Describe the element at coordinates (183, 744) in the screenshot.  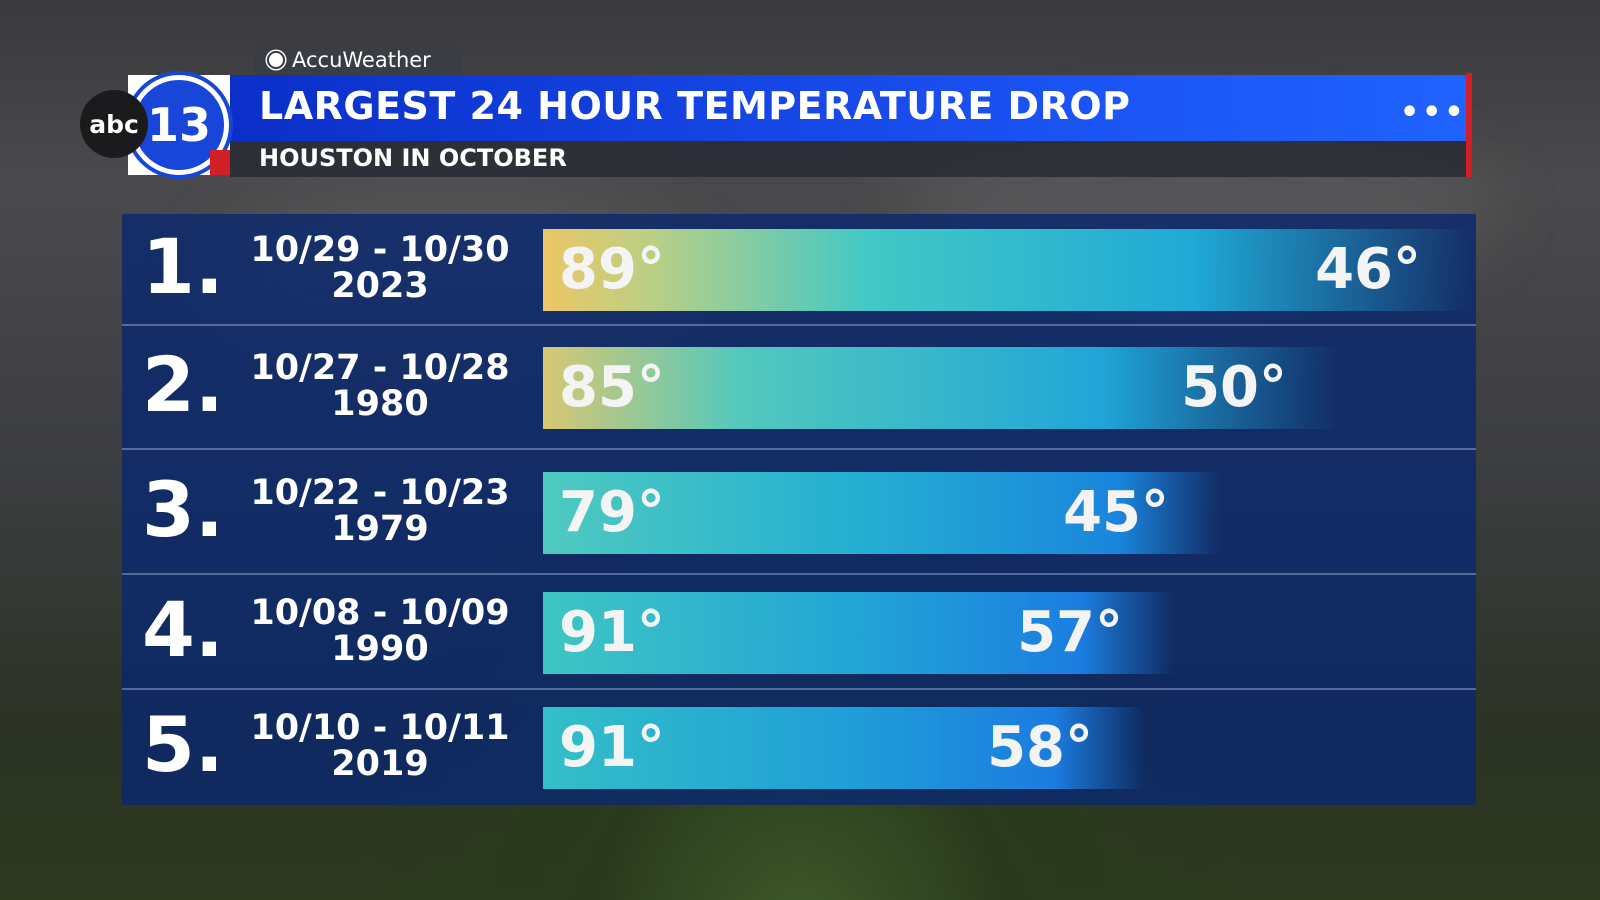
I see `rank: 5.` at that location.